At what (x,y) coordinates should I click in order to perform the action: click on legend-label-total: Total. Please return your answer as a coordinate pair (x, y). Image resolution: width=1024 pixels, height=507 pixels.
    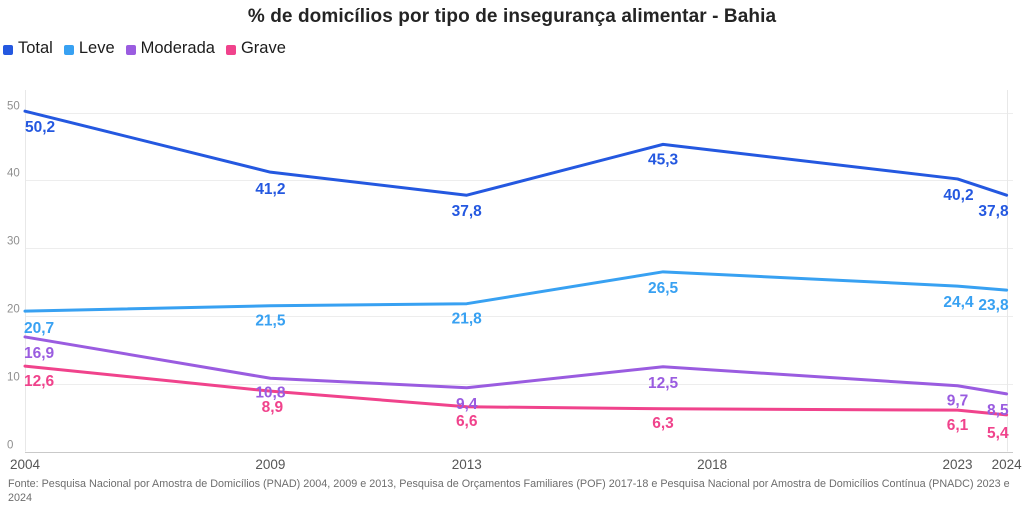
    Looking at the image, I should click on (35, 48).